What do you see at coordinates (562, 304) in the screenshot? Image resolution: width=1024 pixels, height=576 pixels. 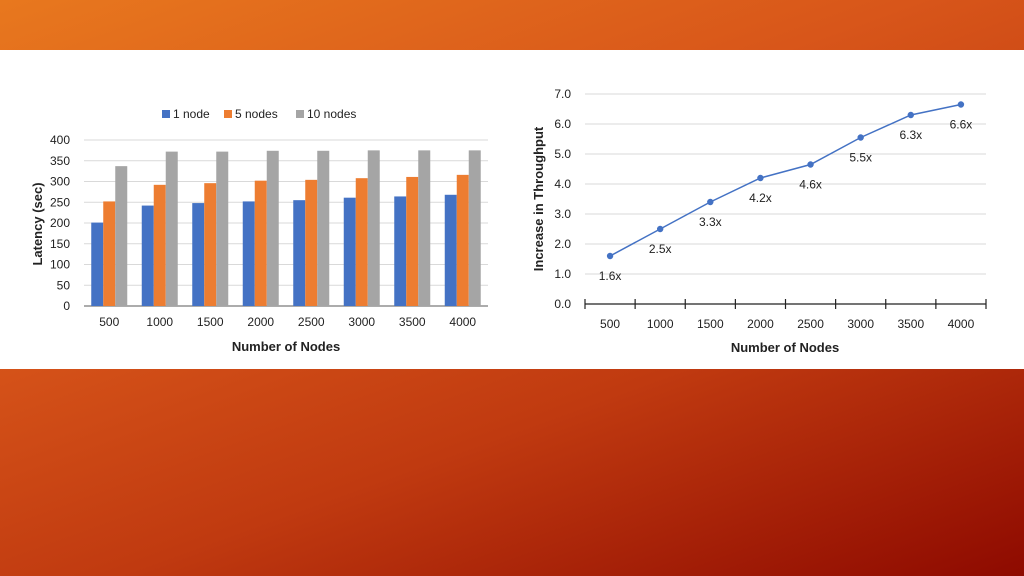 I see `line-chart-y-tick-label: 0.0` at bounding box center [562, 304].